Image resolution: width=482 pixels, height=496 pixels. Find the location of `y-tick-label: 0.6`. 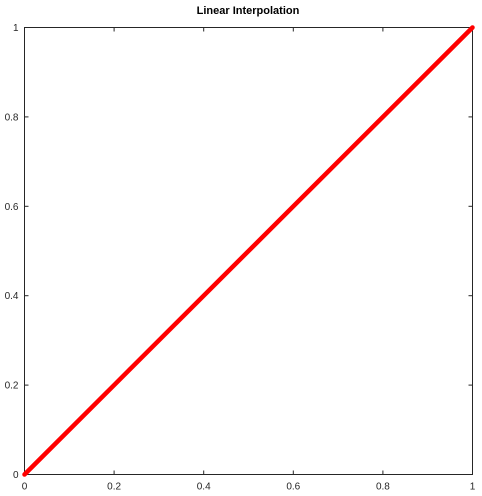

y-tick-label: 0.6 is located at coordinates (12, 207).